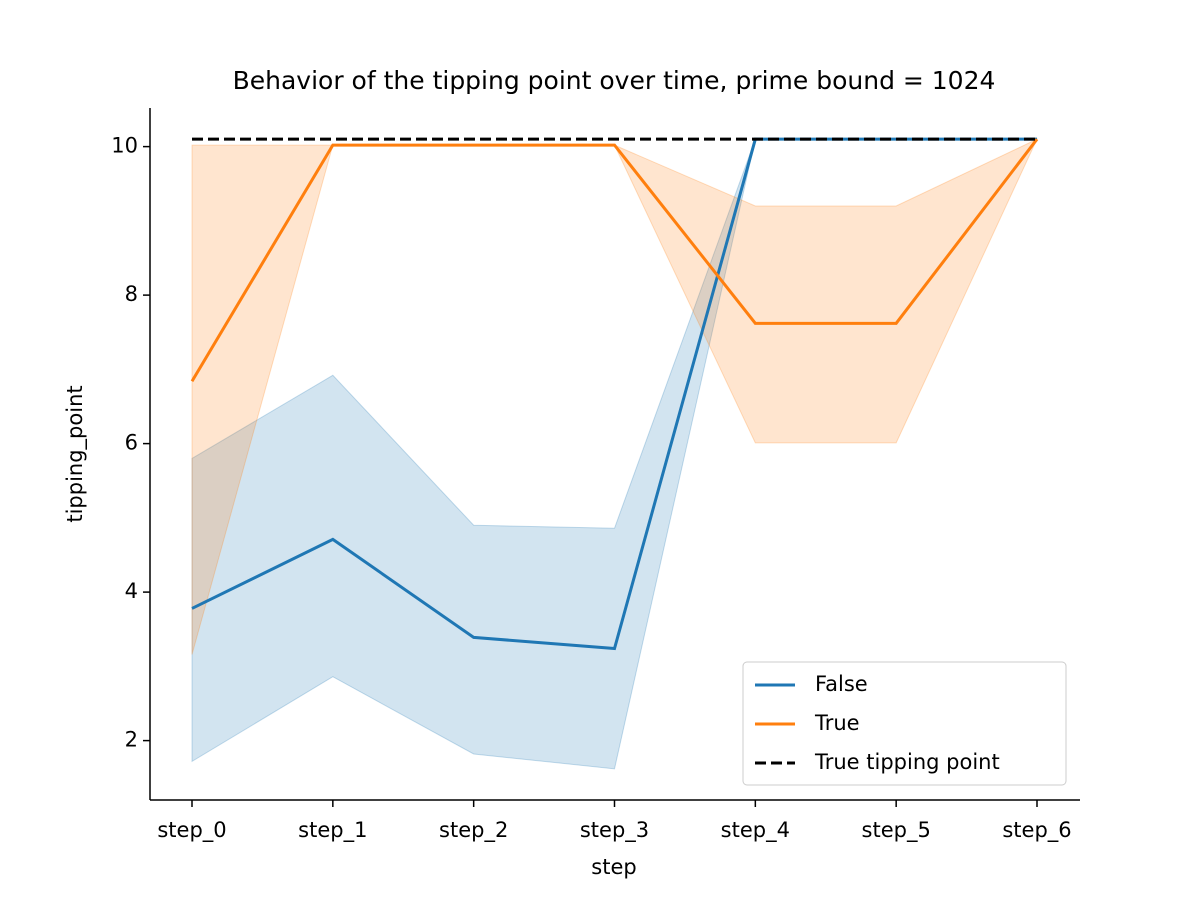 This screenshot has height=904, width=1200. What do you see at coordinates (613, 867) in the screenshot?
I see `x-axis-label: step` at bounding box center [613, 867].